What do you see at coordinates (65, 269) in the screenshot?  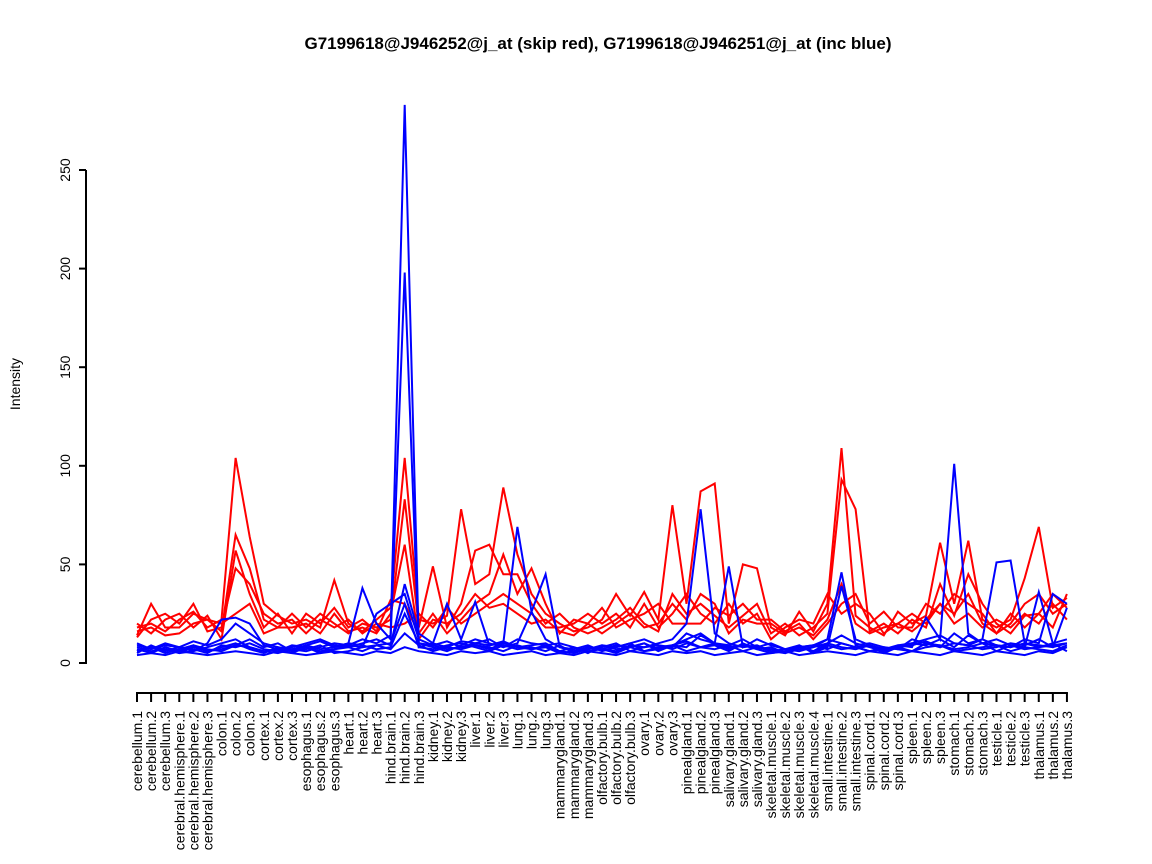 I see `y-tick-label: 200` at bounding box center [65, 269].